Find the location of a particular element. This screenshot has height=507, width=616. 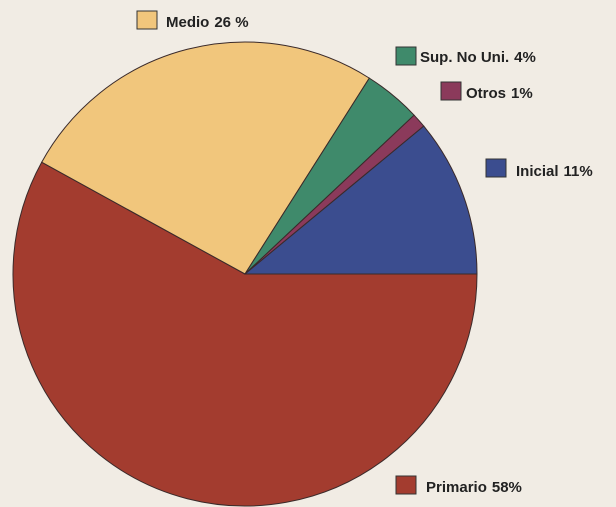

legend-value: 11% is located at coordinates (578, 171).